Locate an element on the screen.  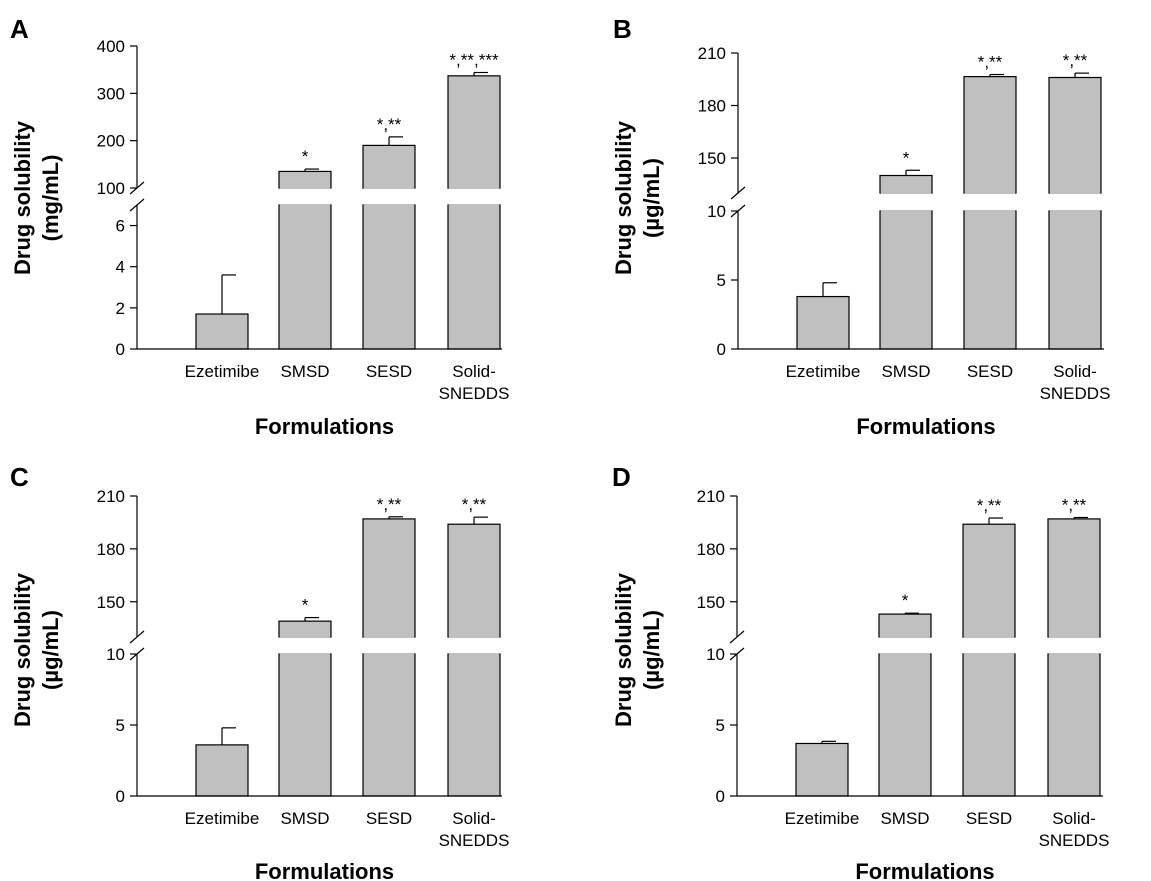
significance-label: *,**,*** is located at coordinates (474, 60).